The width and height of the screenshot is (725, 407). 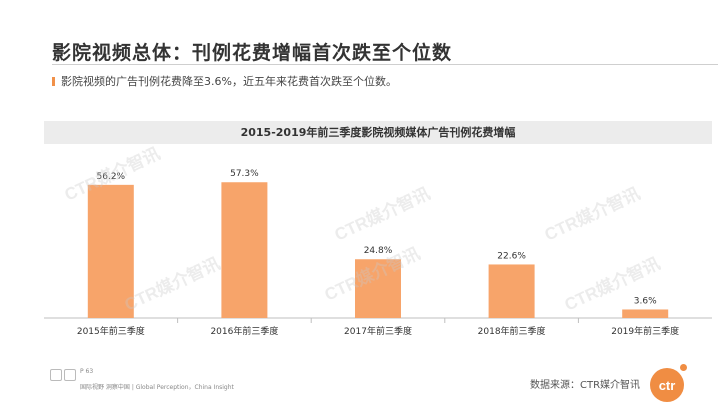 What do you see at coordinates (385, 64) in the screenshot?
I see `title-divider` at bounding box center [385, 64].